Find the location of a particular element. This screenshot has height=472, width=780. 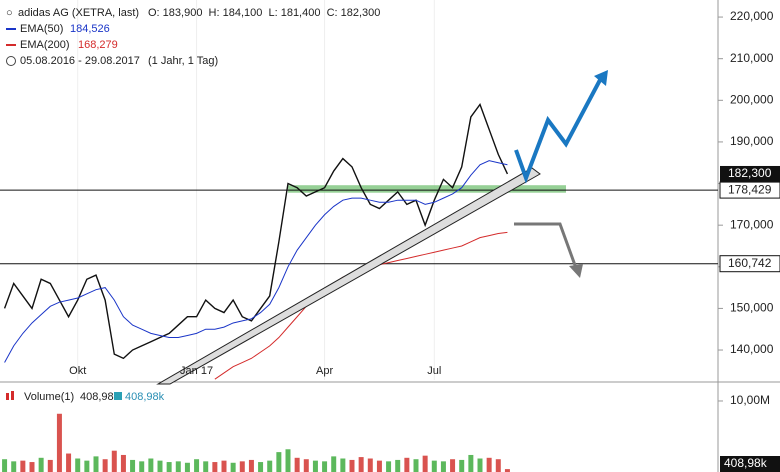

period: (1 Jahr, 1 Tag) is located at coordinates (183, 61).